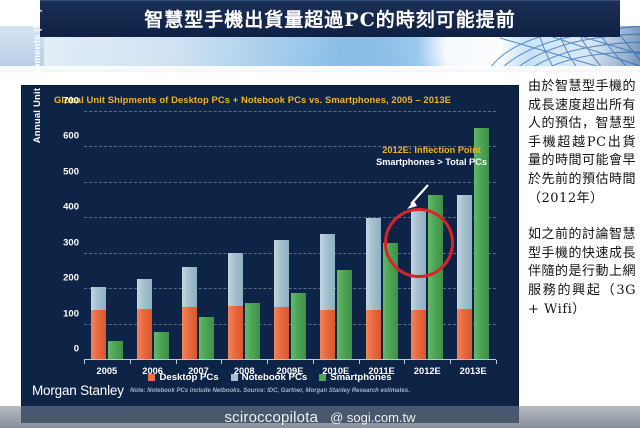 Image resolution: width=640 pixels, height=428 pixels. What do you see at coordinates (418, 196) in the screenshot?
I see `arrow-down-left-icon` at bounding box center [418, 196].